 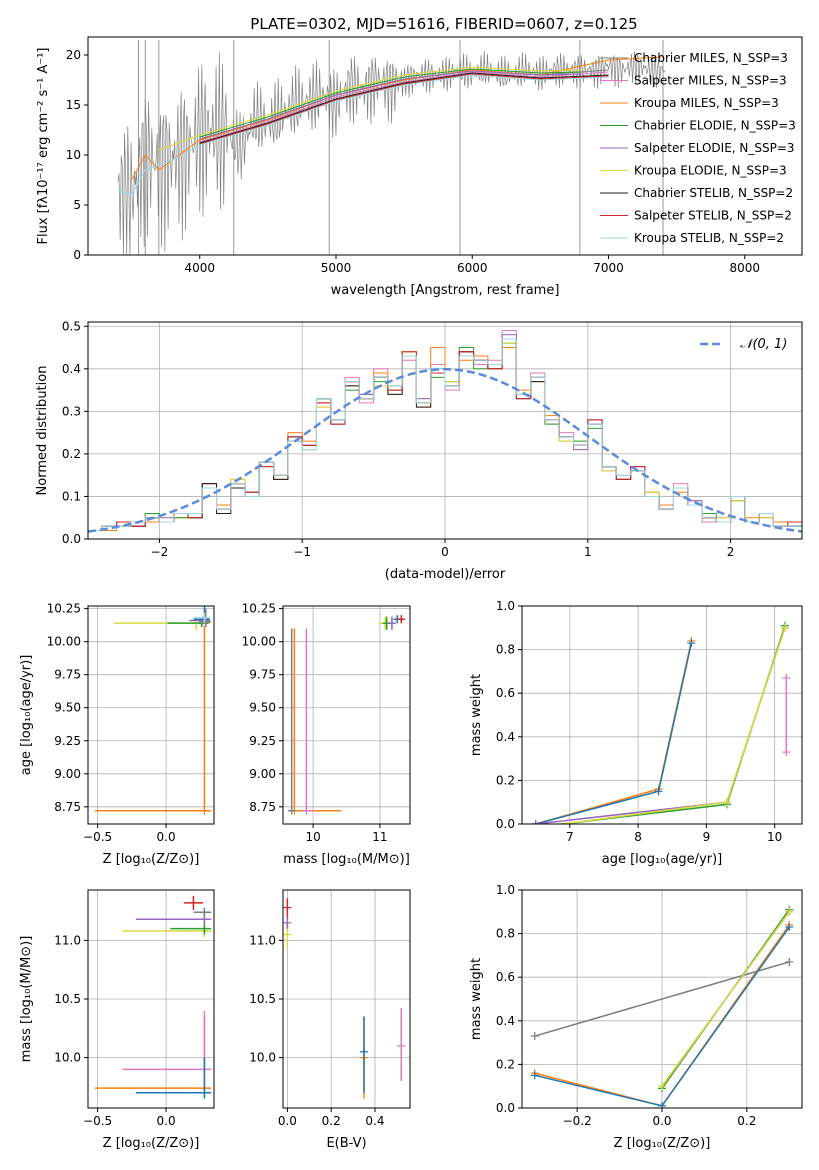 I want to click on legend-label: Kroupa STELIB, N_SSP=2, so click(x=709, y=238).